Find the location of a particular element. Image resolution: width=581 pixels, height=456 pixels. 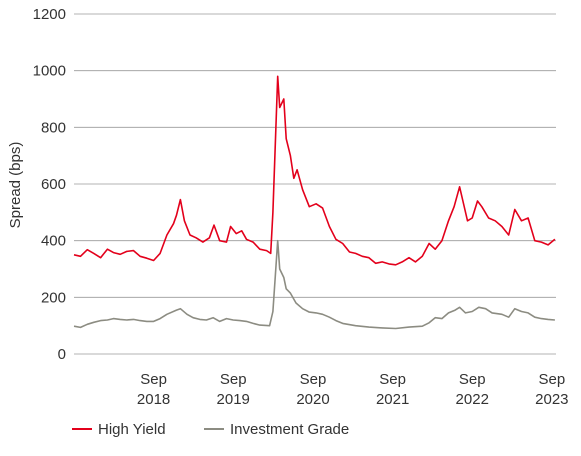

y-tick-label: 1200 is located at coordinates (49, 14).